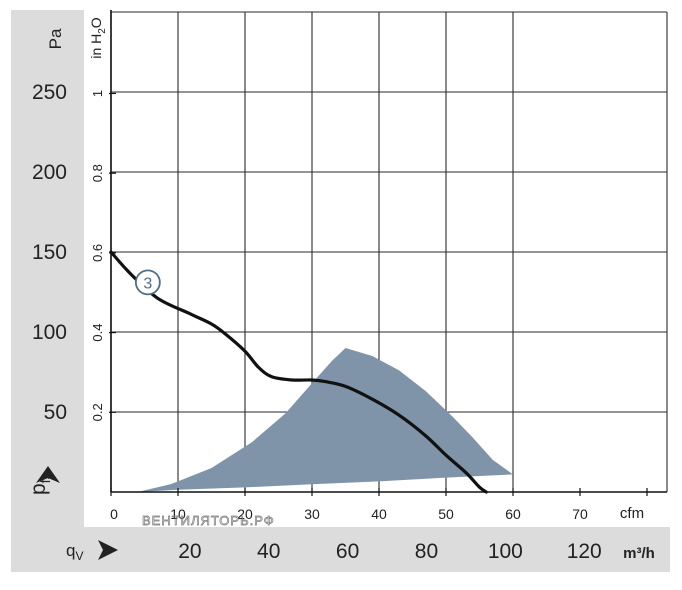 This screenshot has width=682, height=590. I want to click on cfm-tick-label: 50, so click(446, 514).